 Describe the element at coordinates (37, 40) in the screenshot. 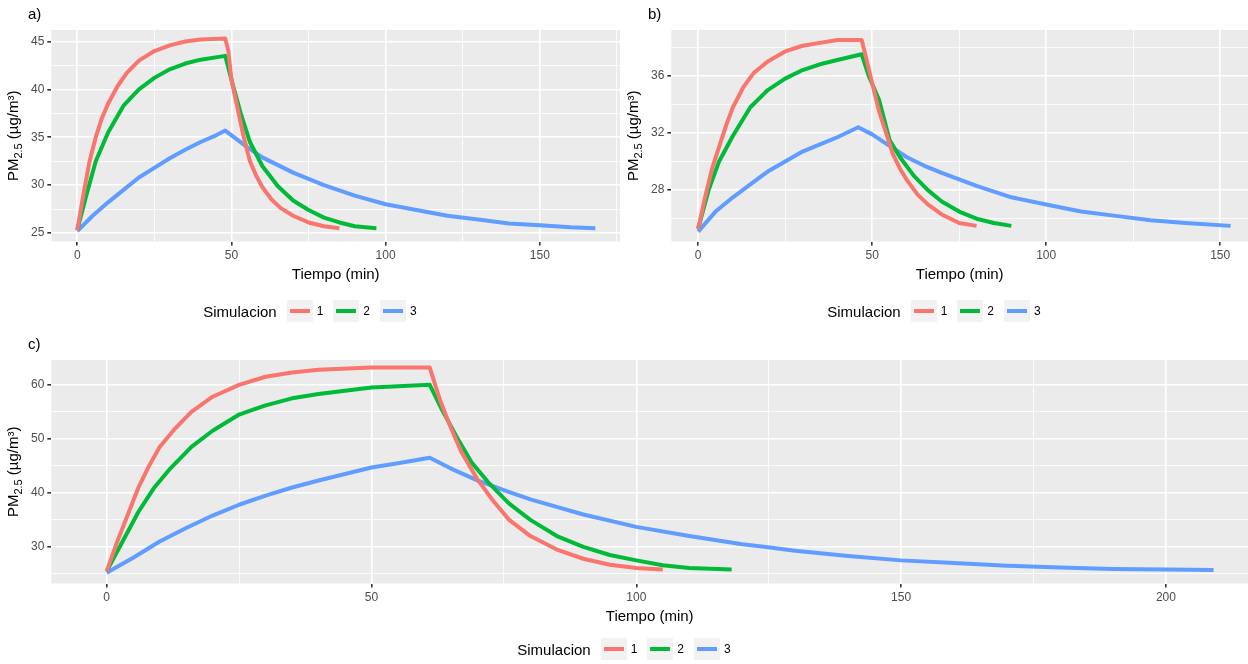

I see `y-tick-label: 45` at that location.